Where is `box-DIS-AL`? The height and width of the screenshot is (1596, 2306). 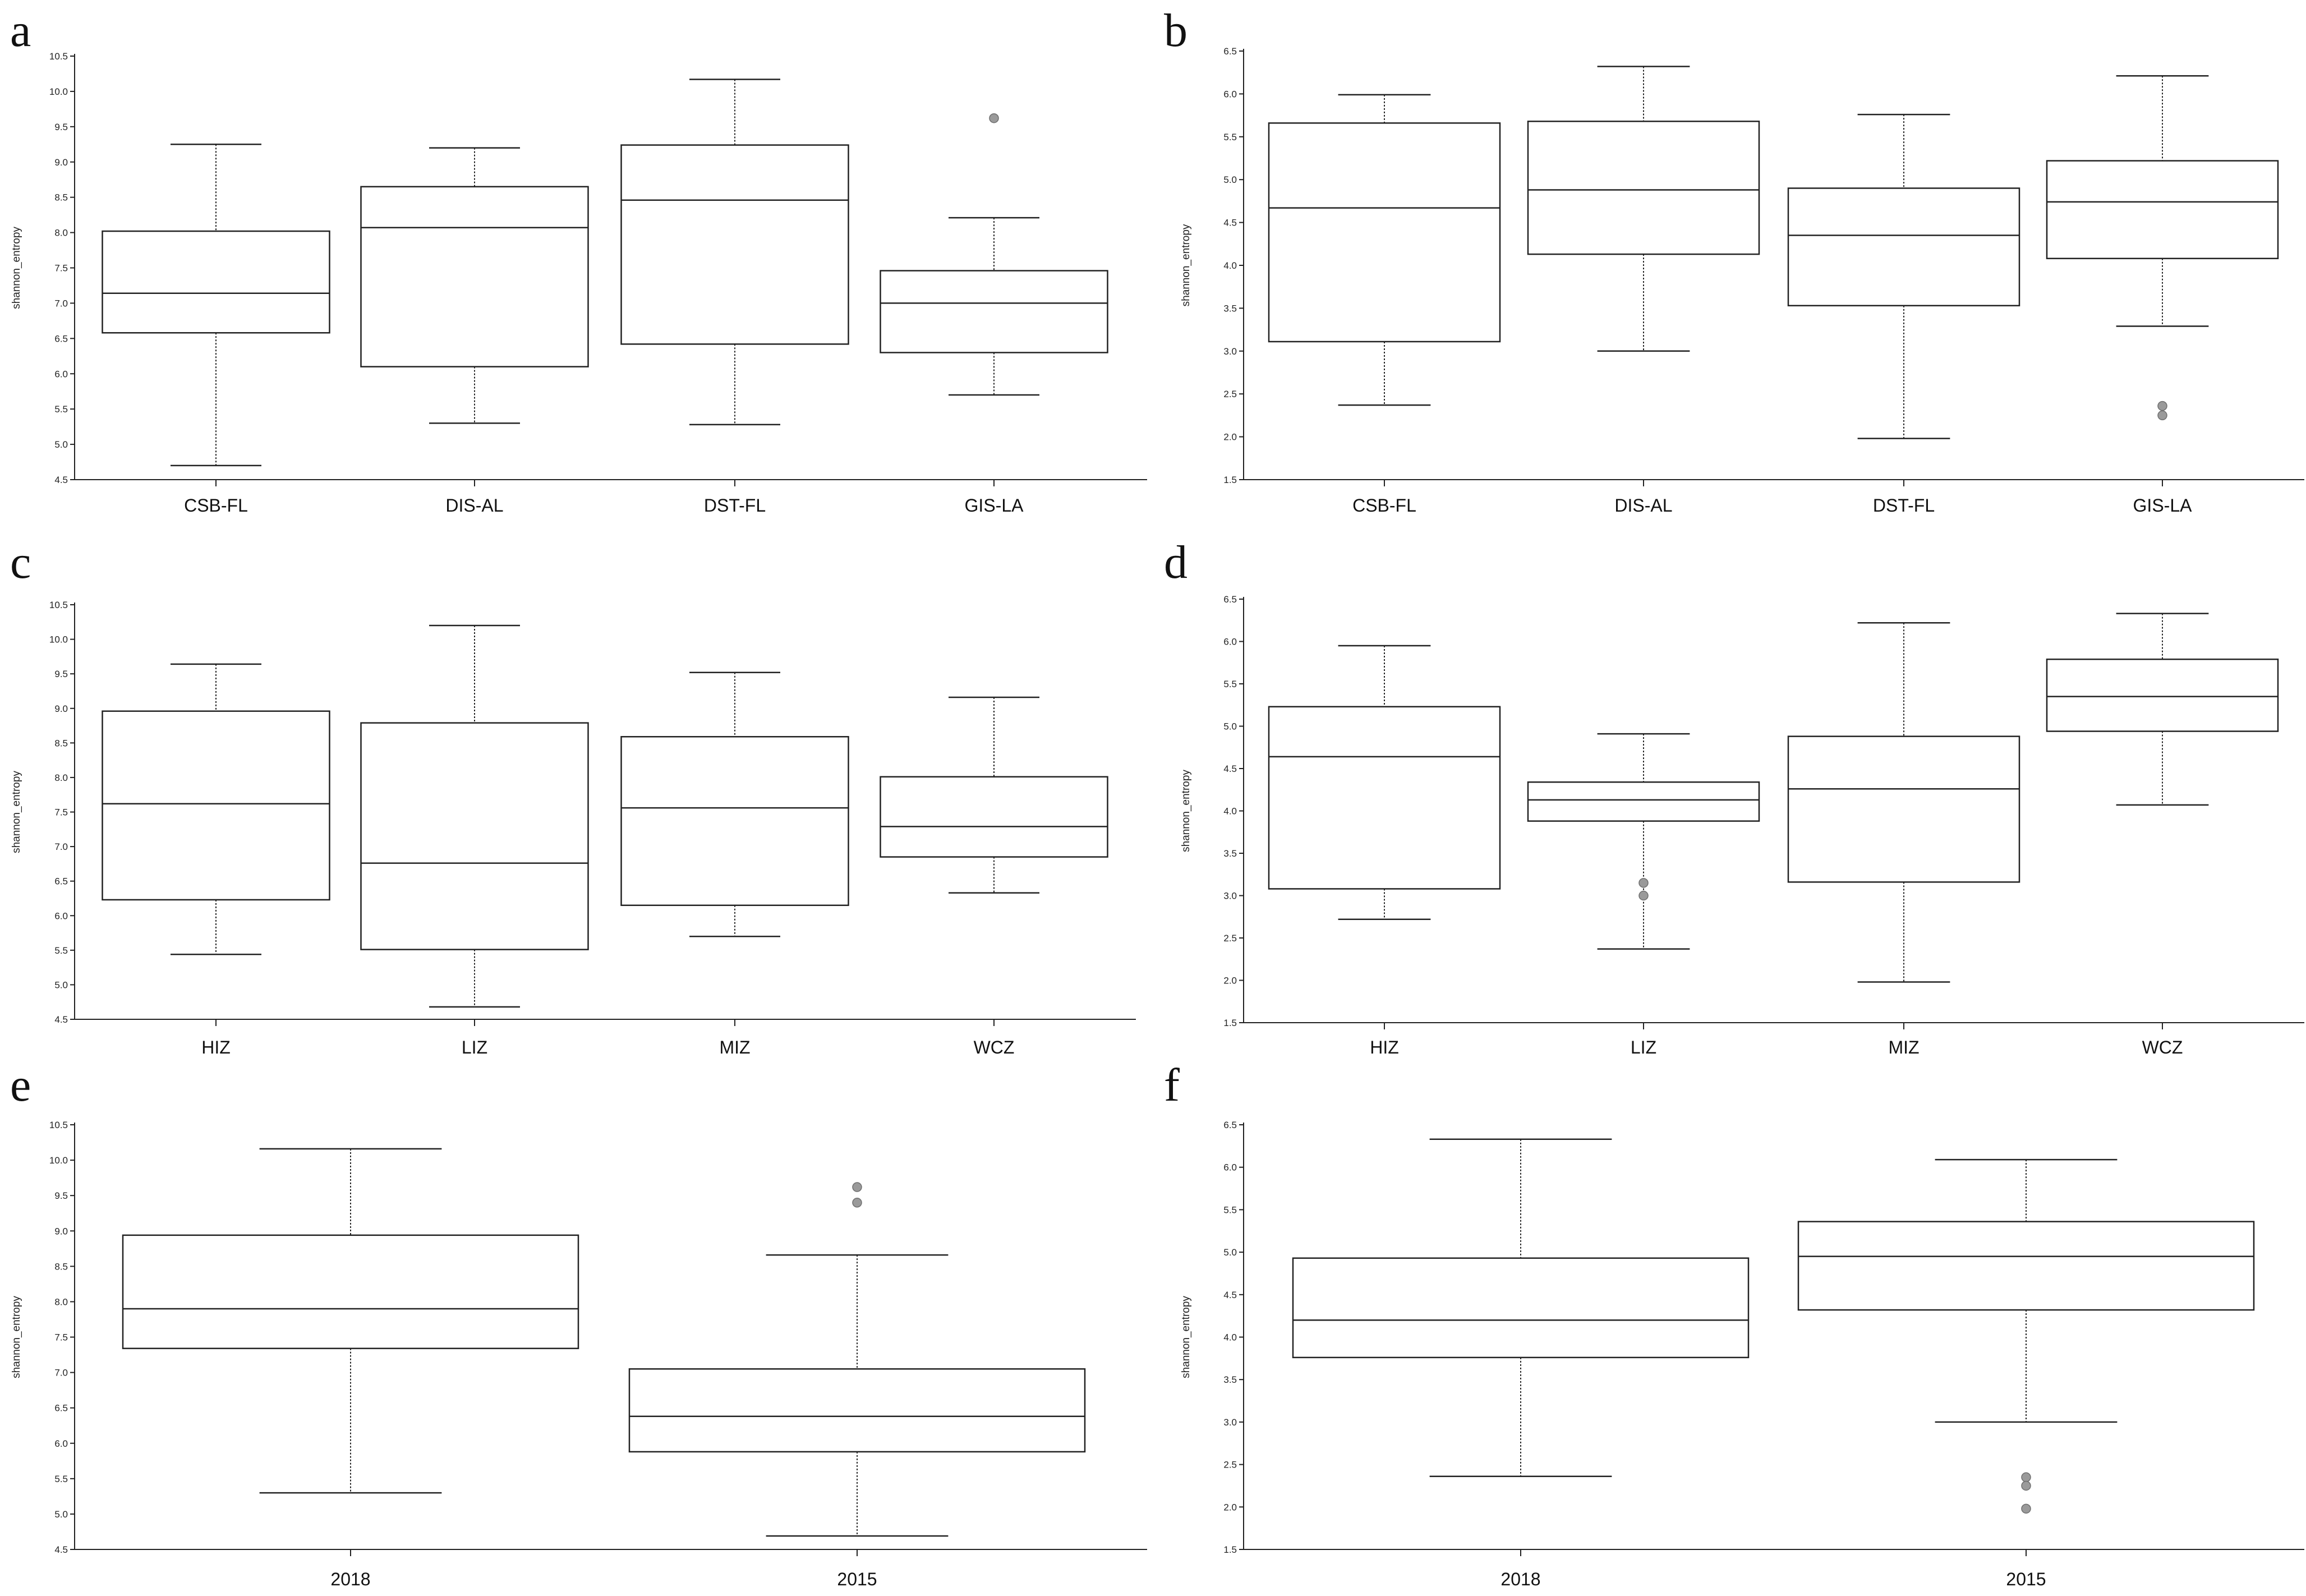 box-DIS-AL is located at coordinates (474, 285).